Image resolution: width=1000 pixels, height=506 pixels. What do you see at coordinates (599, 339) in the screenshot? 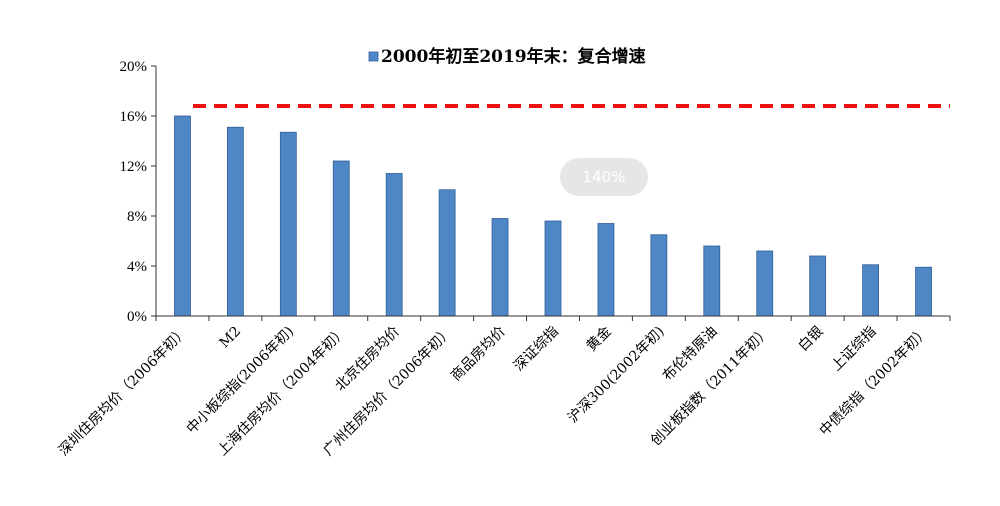
I see `category-label: 黄金` at bounding box center [599, 339].